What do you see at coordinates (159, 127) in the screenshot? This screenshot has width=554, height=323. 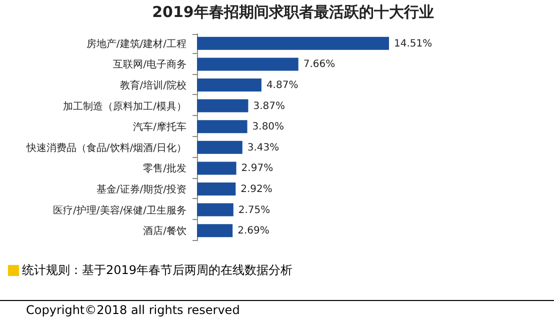 I see `y-tick-label: 汽车/摩托车` at bounding box center [159, 127].